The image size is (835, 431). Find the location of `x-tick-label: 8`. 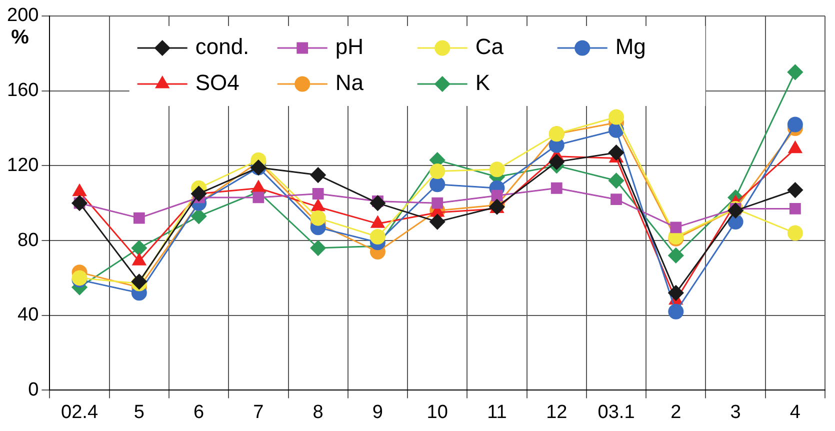

x-tick-label: 8 is located at coordinates (318, 412).